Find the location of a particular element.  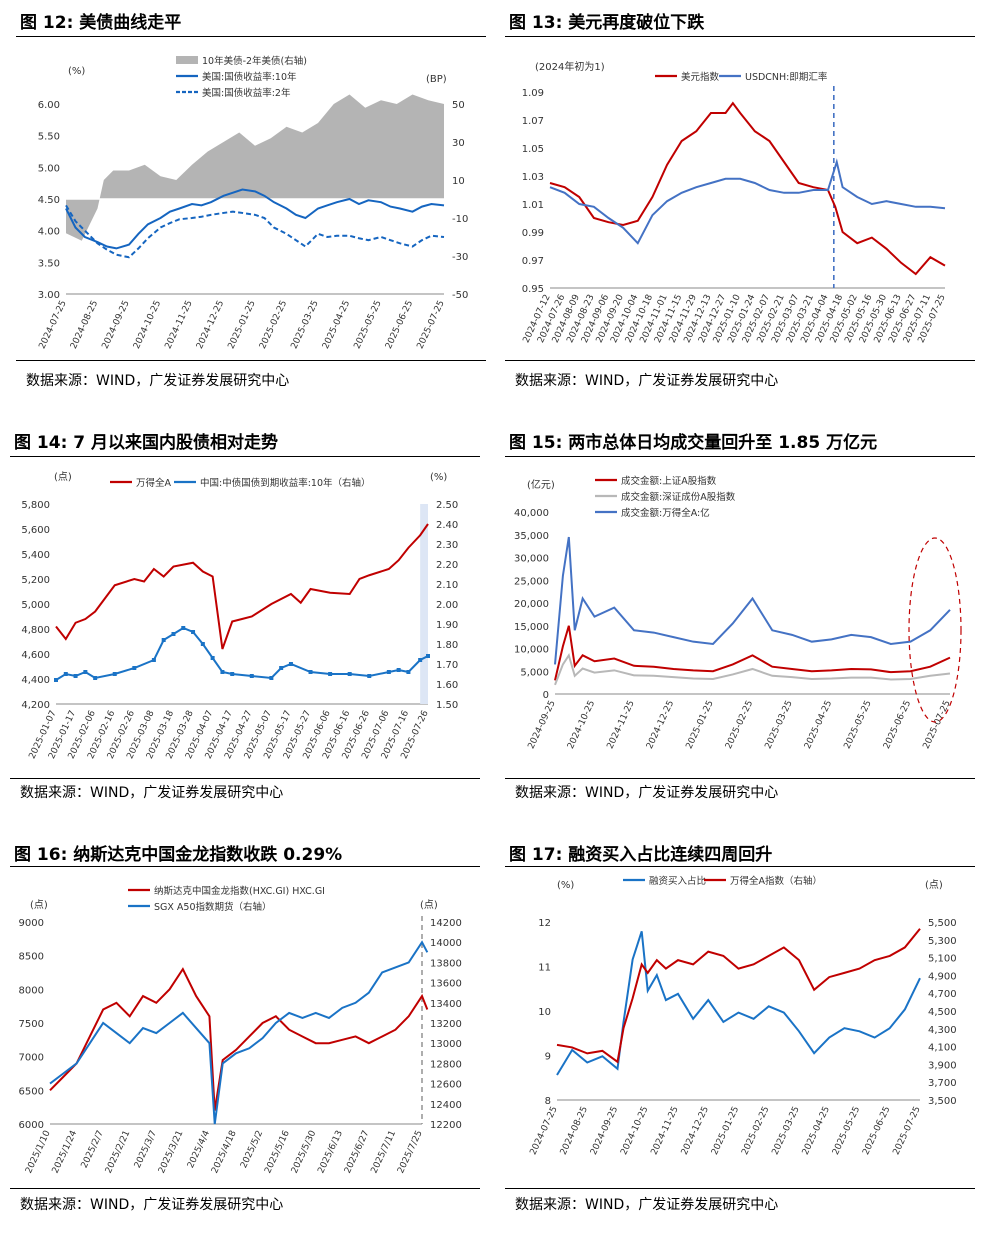

y-left-tick-label: 7000 is located at coordinates (31, 1058).